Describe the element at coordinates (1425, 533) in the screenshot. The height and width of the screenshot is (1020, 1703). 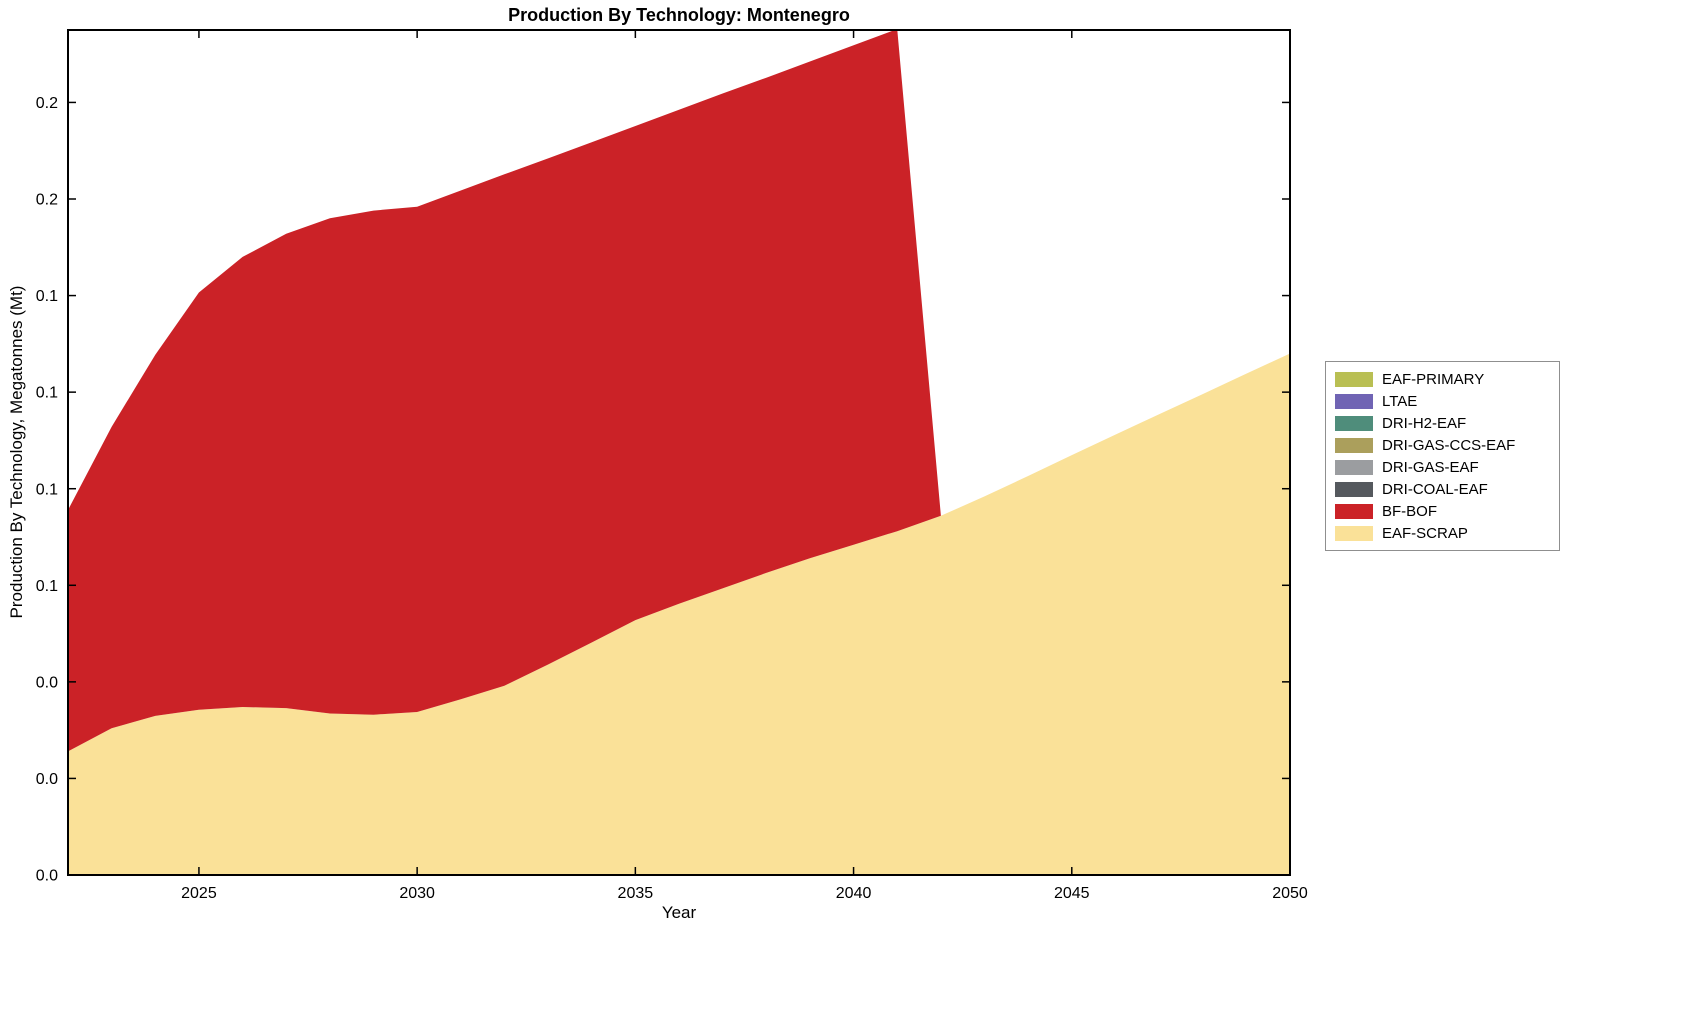
I see `legend-label: EAF-SCRAP` at that location.